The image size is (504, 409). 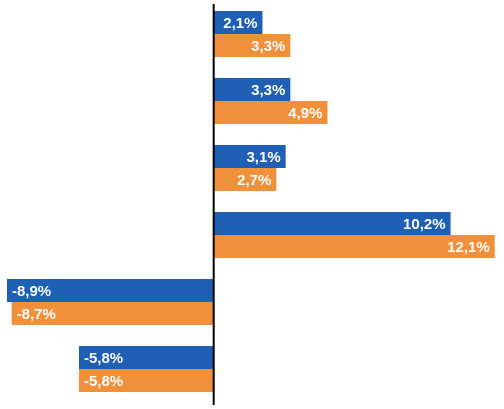 What do you see at coordinates (268, 46) in the screenshot?
I see `data-label-series2-1: 3,3%` at bounding box center [268, 46].